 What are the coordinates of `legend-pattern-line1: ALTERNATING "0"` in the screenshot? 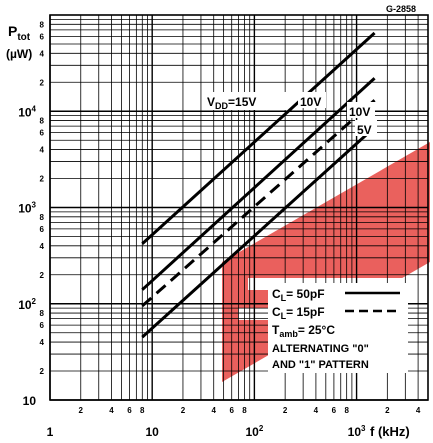 It's located at (320, 349).